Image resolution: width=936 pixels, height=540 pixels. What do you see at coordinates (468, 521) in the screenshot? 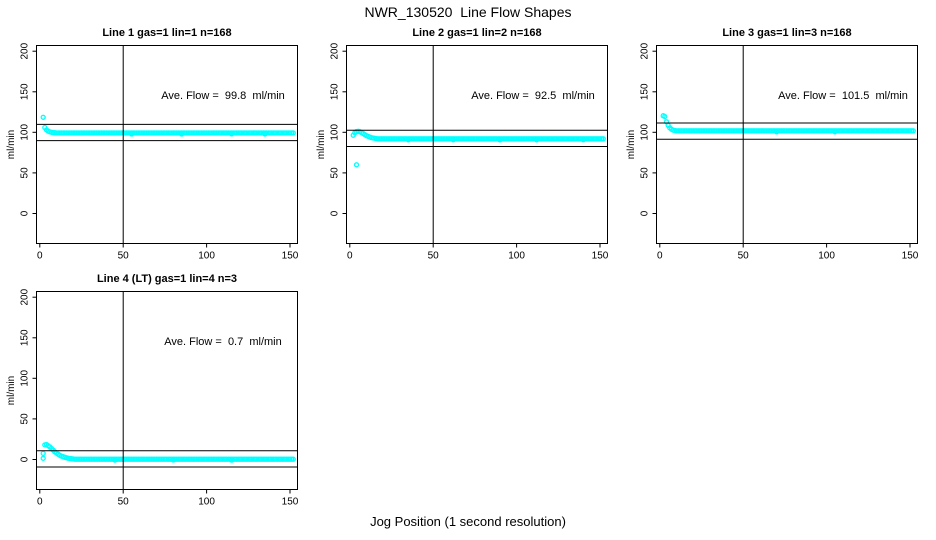
I see `x-axis-label: Jog Position (1 second resolution)` at bounding box center [468, 521].